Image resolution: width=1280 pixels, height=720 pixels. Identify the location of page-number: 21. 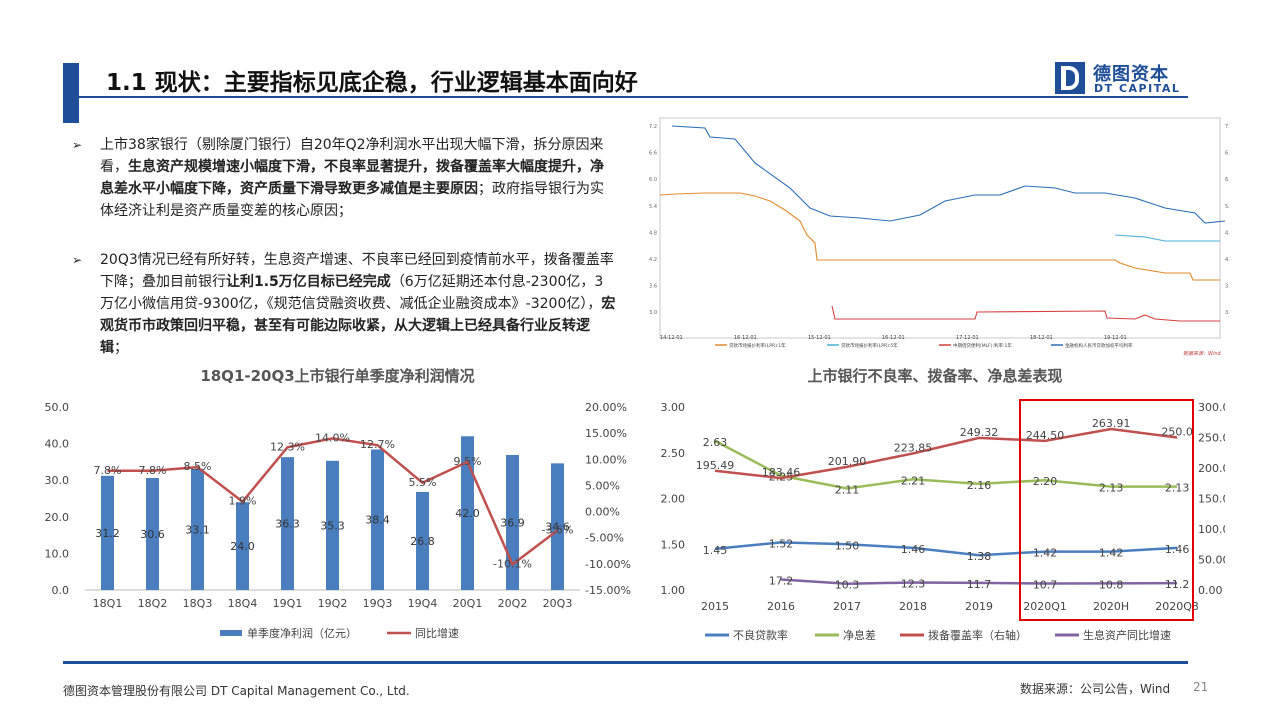
(1201, 687).